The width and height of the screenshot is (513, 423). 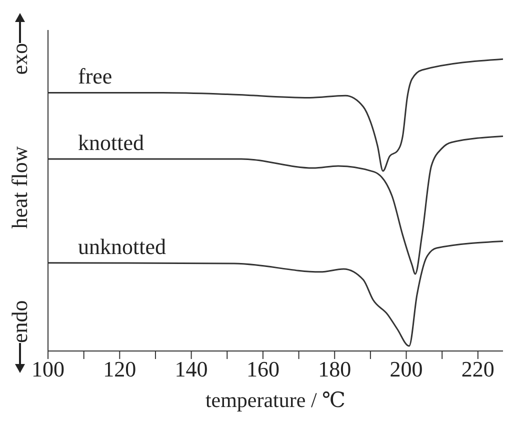 What do you see at coordinates (20, 58) in the screenshot?
I see `text: exo` at bounding box center [20, 58].